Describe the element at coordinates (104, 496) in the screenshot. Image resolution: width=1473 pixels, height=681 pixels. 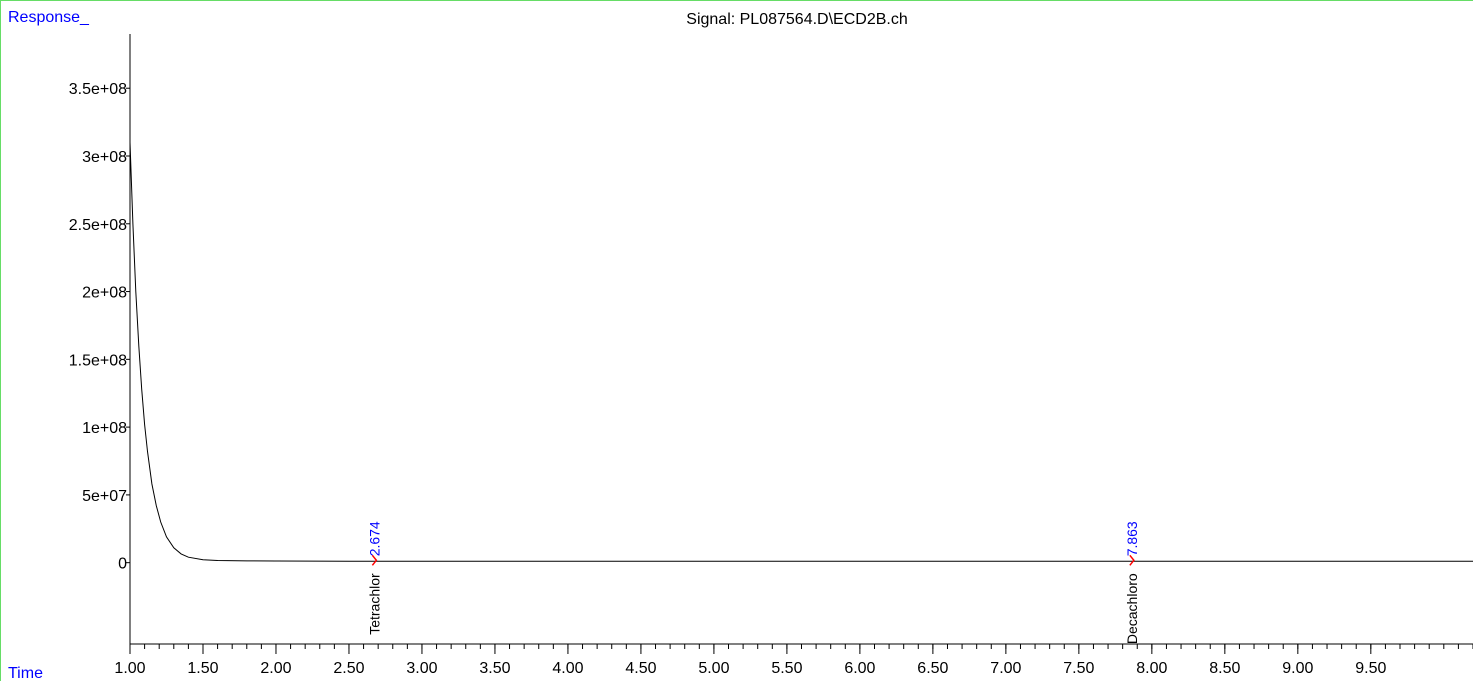
I see `y-tick-label: 5e+07` at that location.